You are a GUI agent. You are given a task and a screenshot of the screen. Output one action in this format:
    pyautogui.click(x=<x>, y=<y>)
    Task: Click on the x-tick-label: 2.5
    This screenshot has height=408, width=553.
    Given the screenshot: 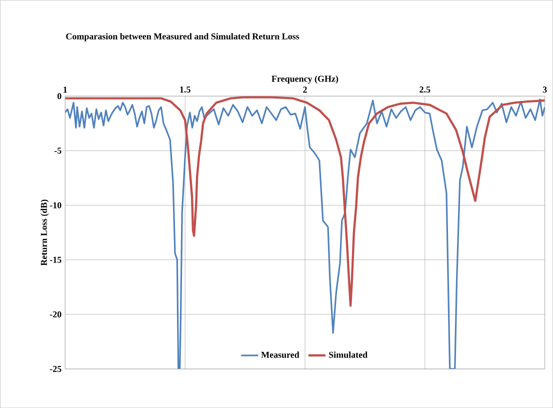 What is the action you would take?
    pyautogui.click(x=425, y=89)
    